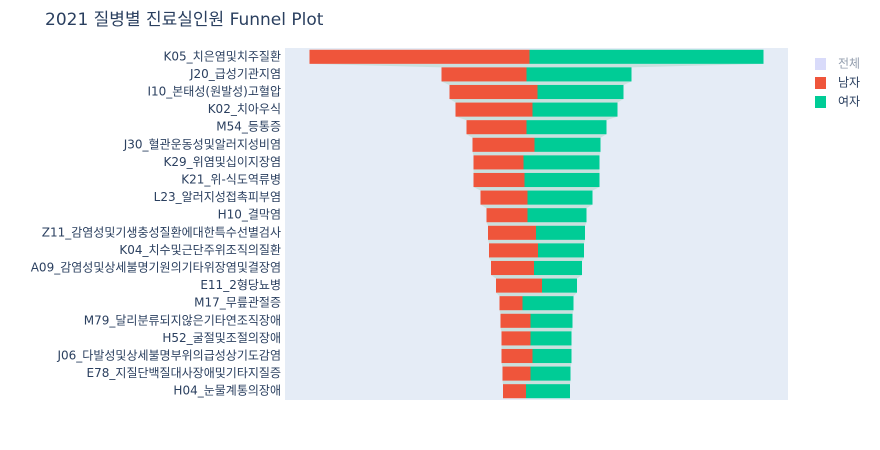  What do you see at coordinates (221, 338) in the screenshot?
I see `y-tick-label: H52_굴절및조절의장애` at bounding box center [221, 338].